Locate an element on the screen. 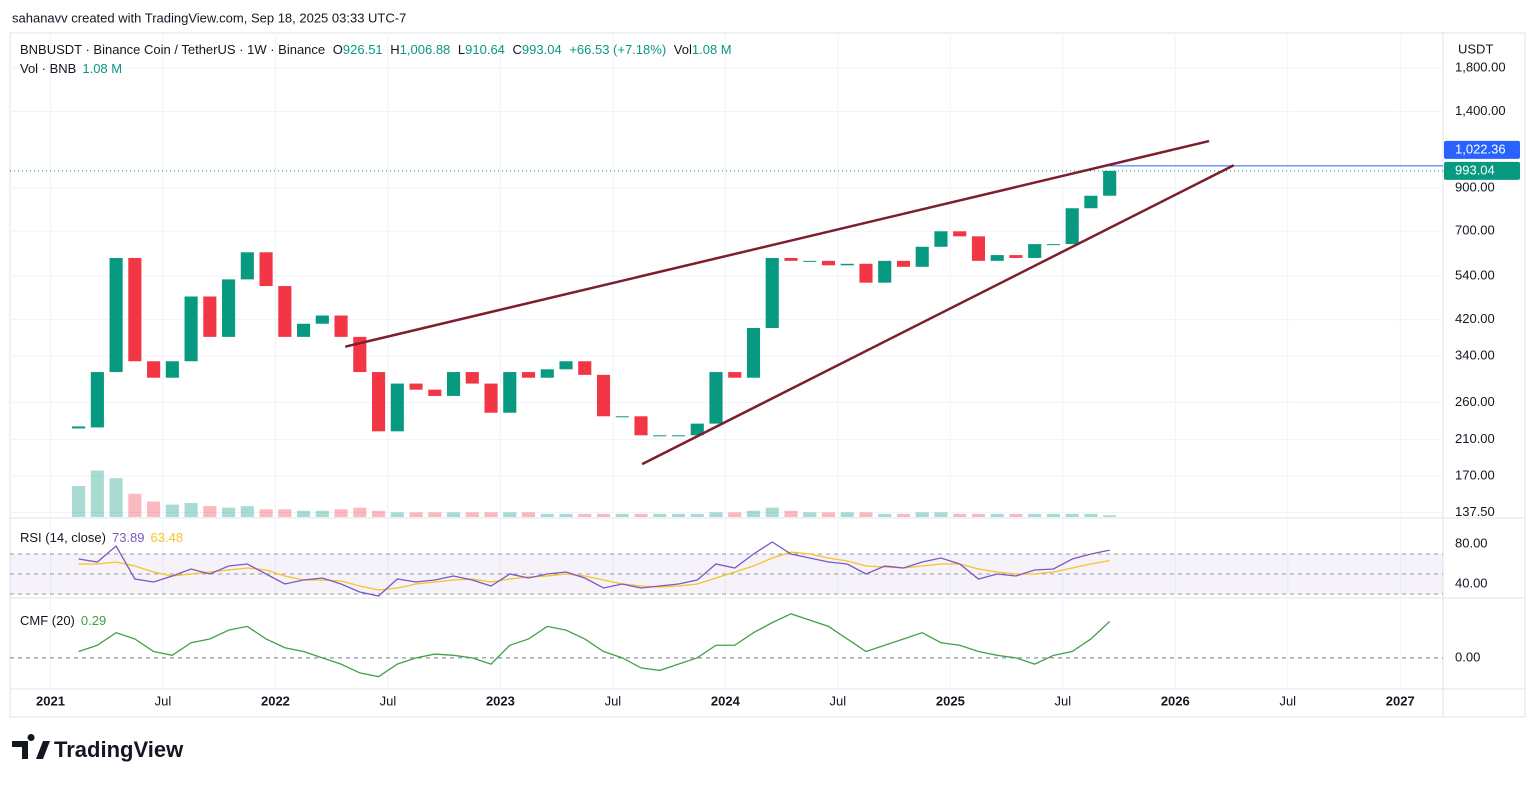 Image resolution: width=1536 pixels, height=785 pixels. y-tick-label: 210.00 is located at coordinates (1475, 438).